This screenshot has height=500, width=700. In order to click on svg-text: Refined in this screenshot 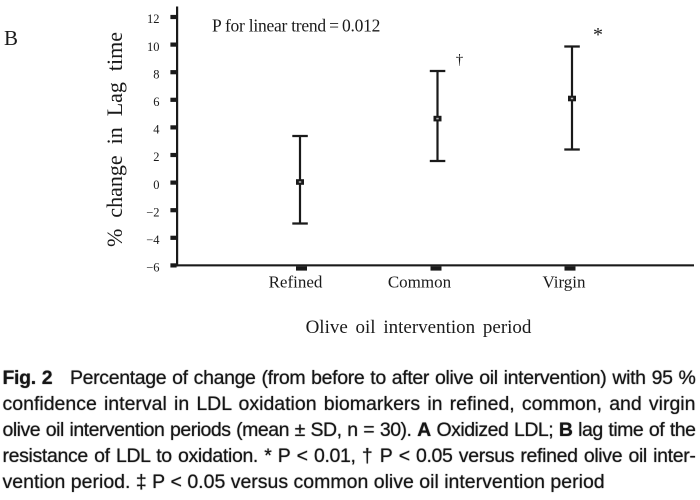, I will do `click(296, 282)`.